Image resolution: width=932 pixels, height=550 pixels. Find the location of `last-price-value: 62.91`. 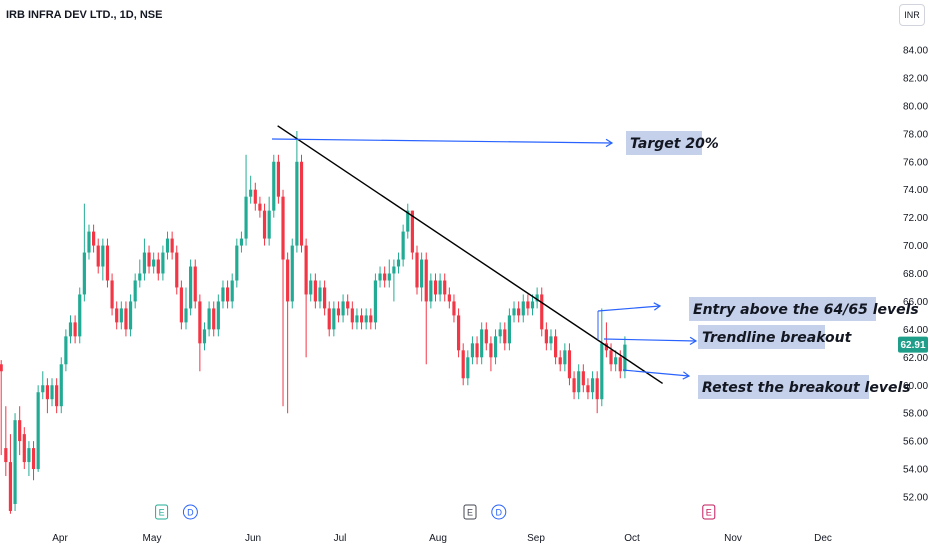

last-price-value: 62.91 is located at coordinates (912, 345).